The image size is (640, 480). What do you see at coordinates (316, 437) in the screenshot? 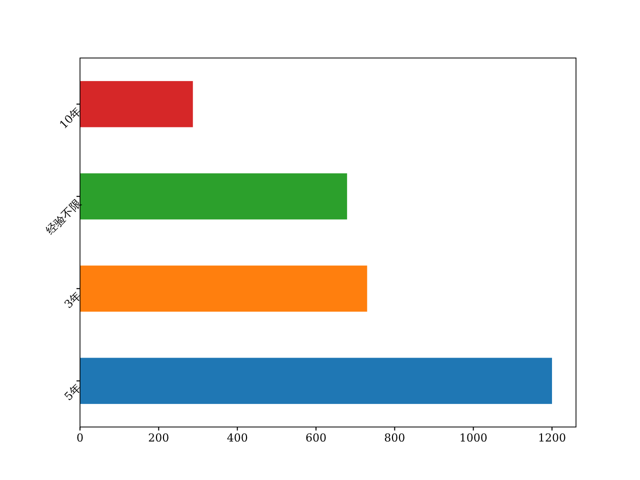
I see `x-tick-label: 600` at bounding box center [316, 437].